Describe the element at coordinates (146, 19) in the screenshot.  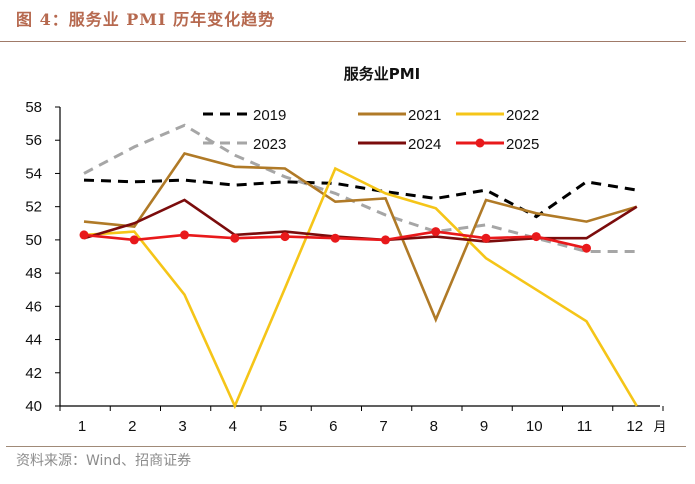
I see `figure-title: 图 4：服务业 PMI 历年变化趋势` at that location.